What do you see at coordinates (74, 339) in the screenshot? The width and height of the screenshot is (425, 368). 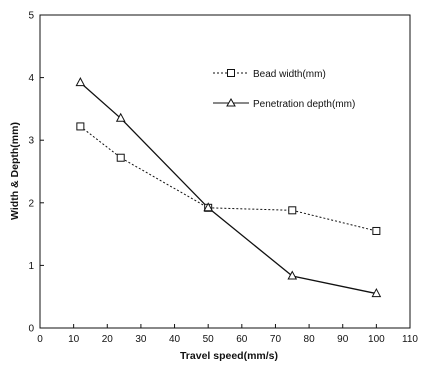 I see `x-tick-label: 10` at bounding box center [74, 339].